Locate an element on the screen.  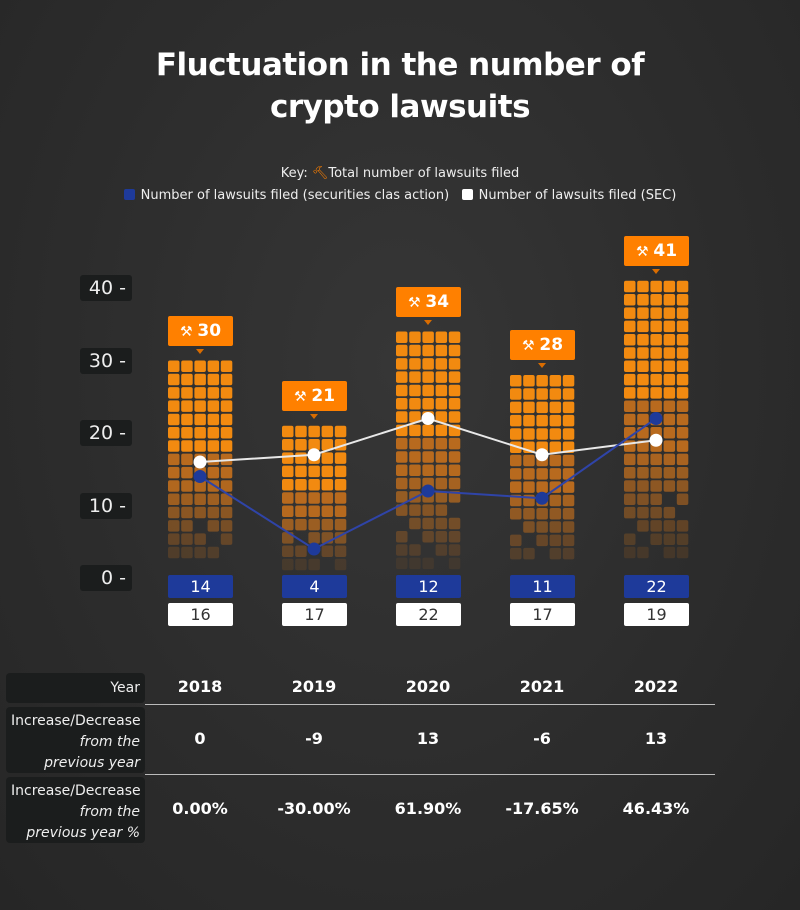
row-label-year: Year is located at coordinates (75, 688).